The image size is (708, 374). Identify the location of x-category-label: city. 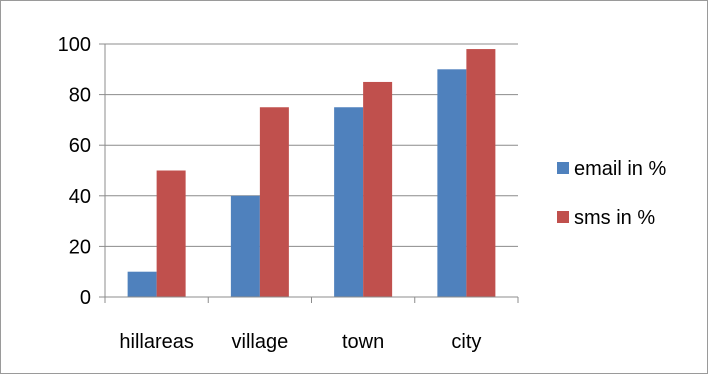
(466, 342).